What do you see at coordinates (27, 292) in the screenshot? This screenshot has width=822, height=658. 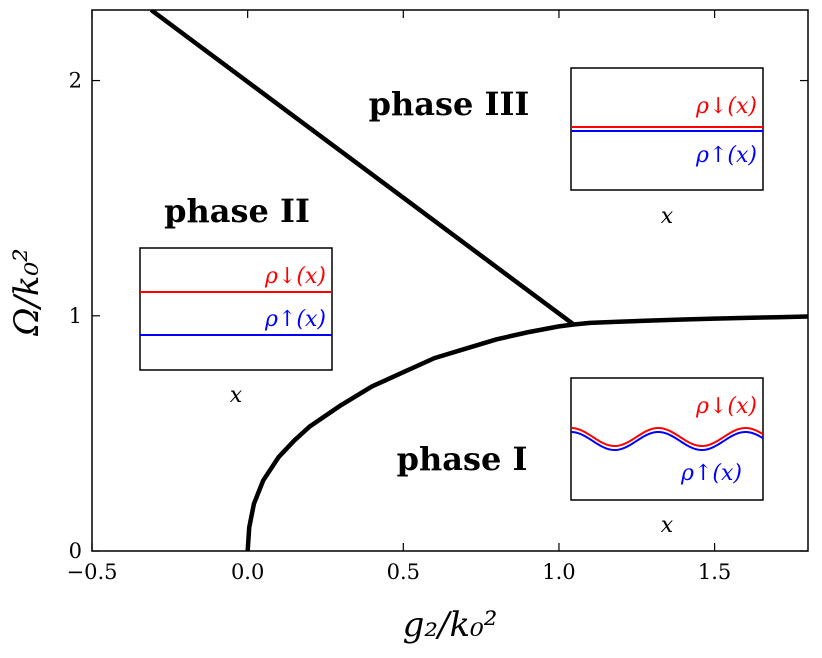 I see `y-axis-label: Ω/k₀²` at bounding box center [27, 292].